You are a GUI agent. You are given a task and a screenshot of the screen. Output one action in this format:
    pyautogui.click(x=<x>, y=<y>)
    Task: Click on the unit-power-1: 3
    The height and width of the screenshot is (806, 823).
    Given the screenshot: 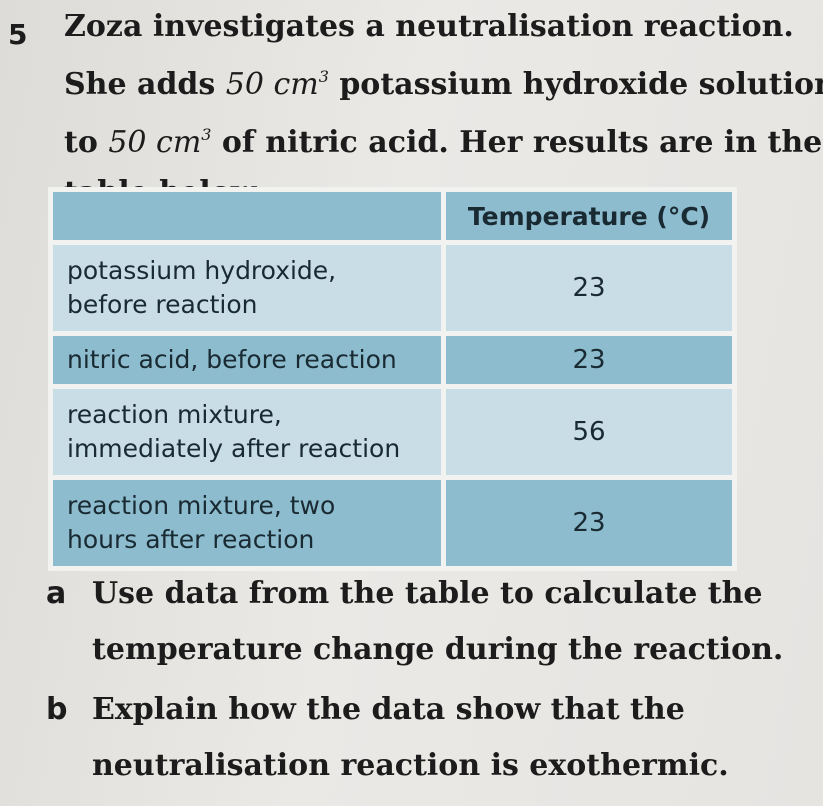 What is the action you would take?
    pyautogui.click(x=323, y=76)
    